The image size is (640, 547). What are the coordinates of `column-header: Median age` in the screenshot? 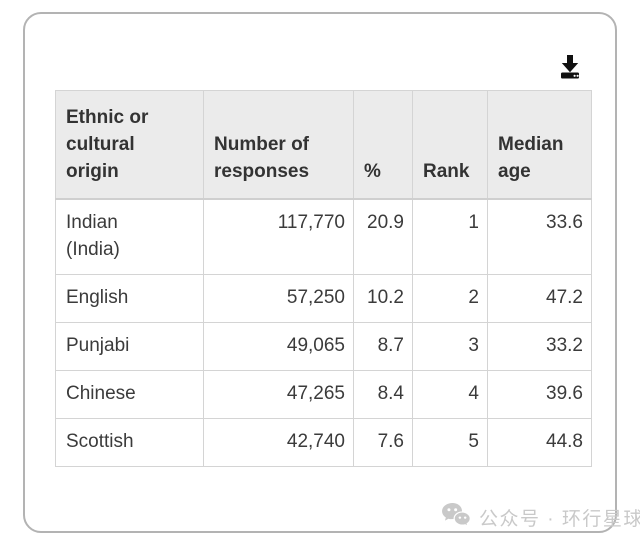 It's located at (539, 144).